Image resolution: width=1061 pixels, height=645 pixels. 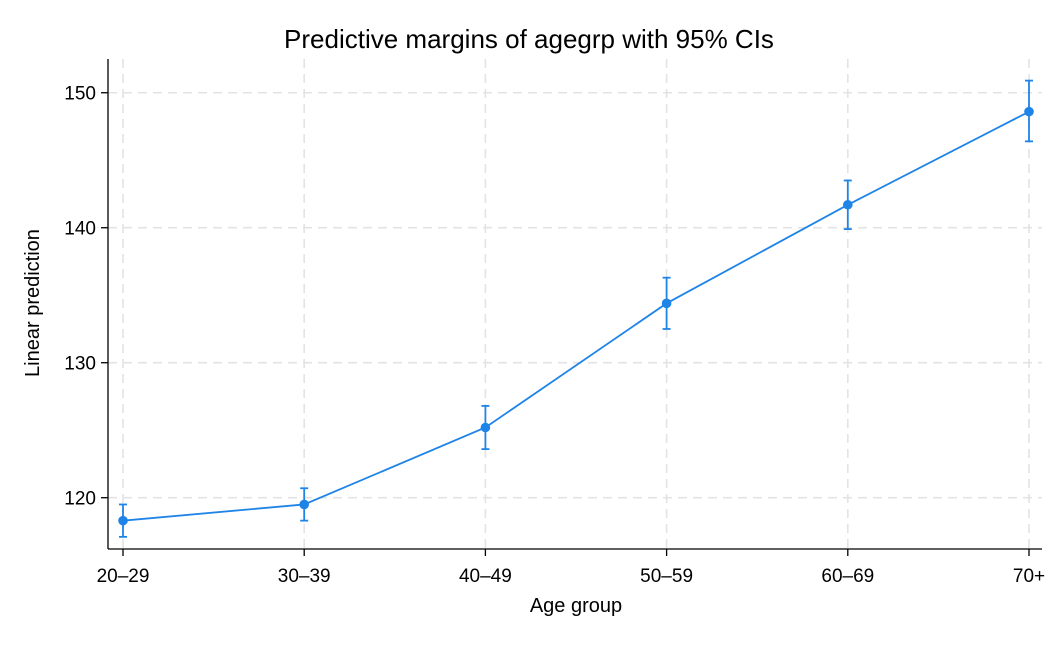 What do you see at coordinates (80, 229) in the screenshot?
I see `y-tick-label: 140` at bounding box center [80, 229].